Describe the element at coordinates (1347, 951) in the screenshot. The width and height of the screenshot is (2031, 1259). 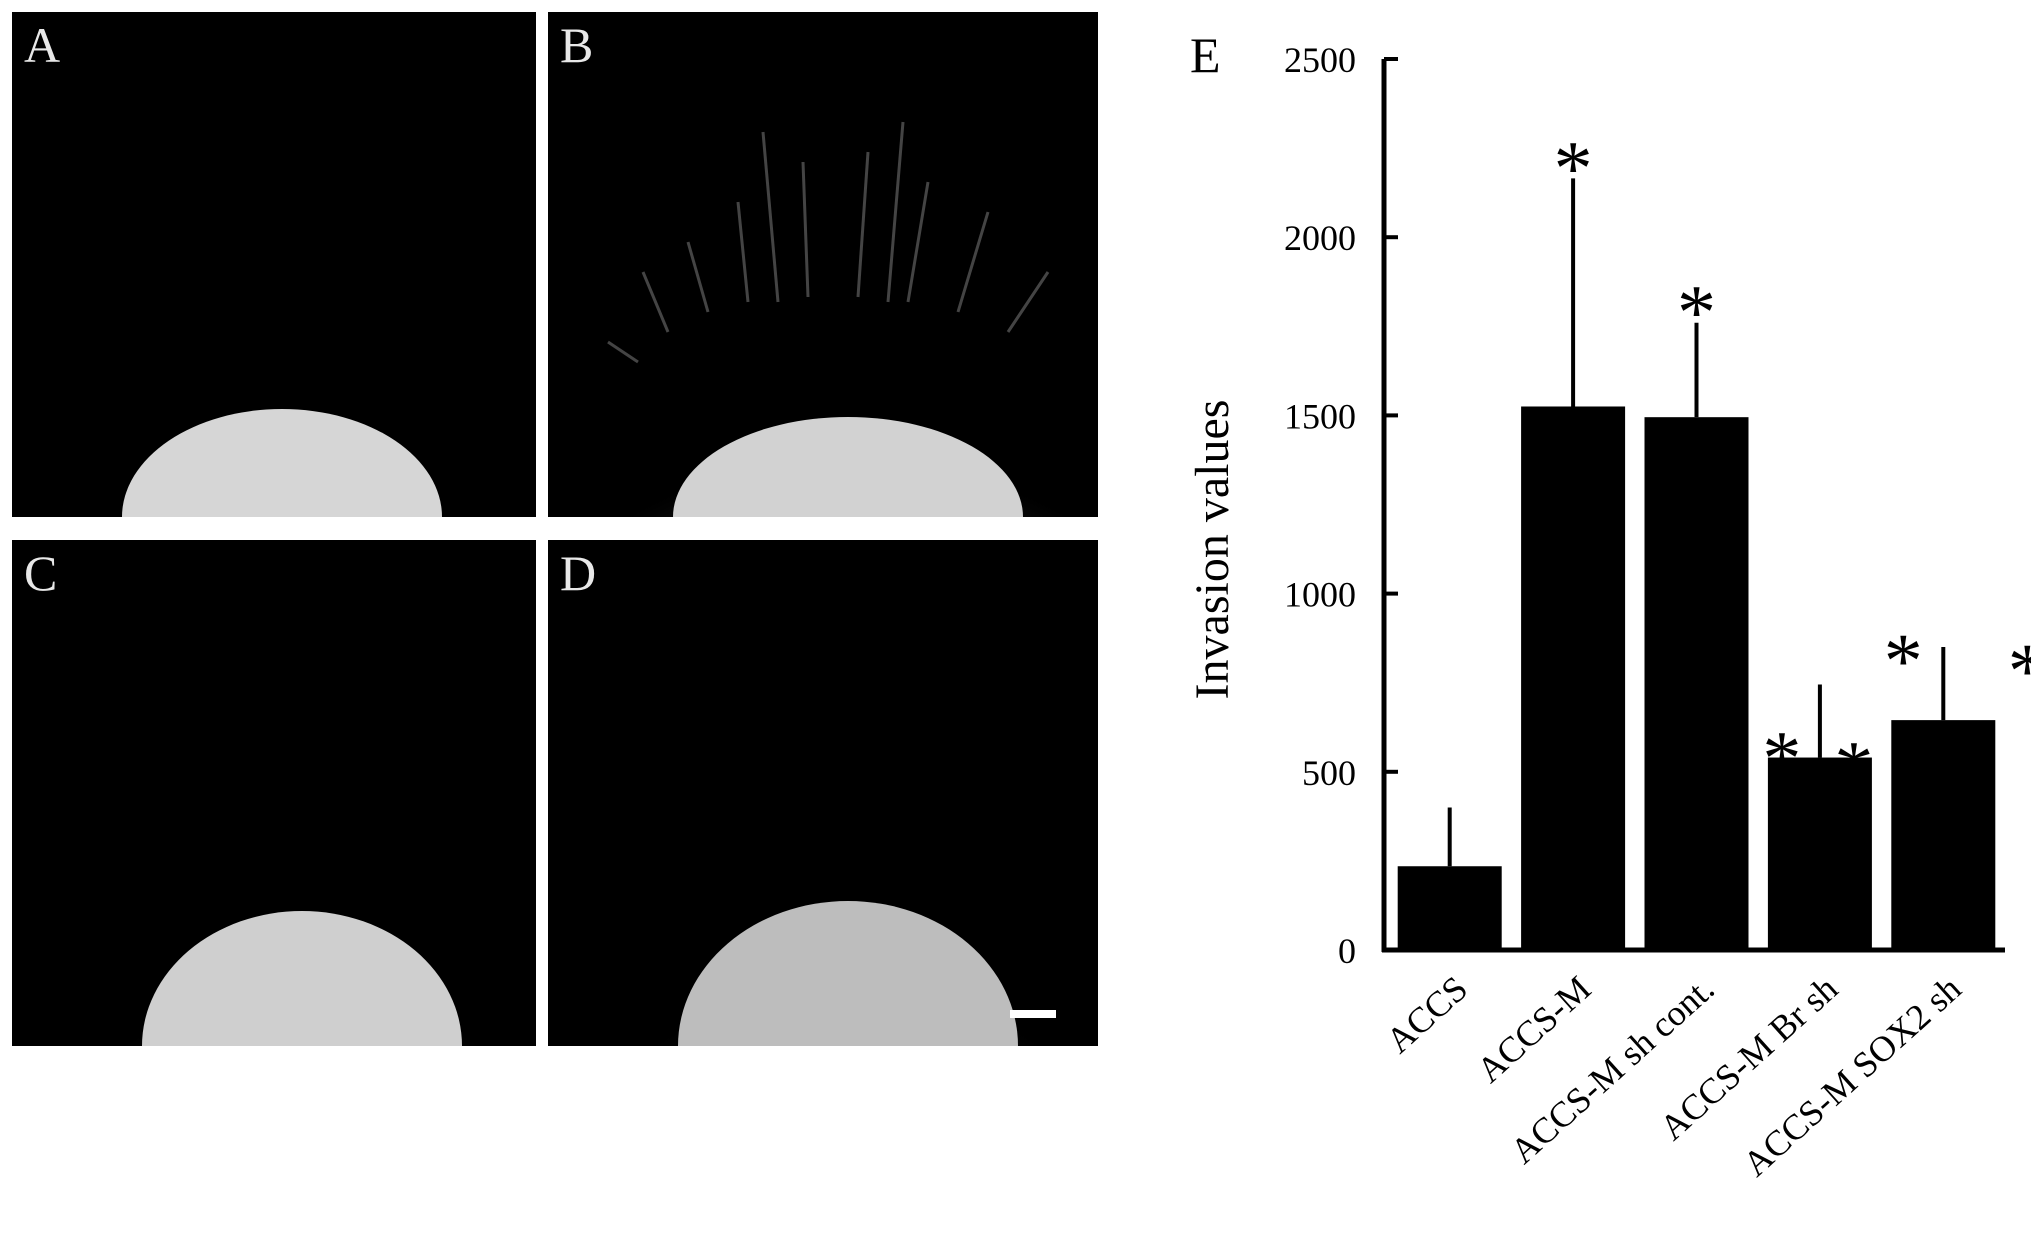
I see `y-tick-label-0: 0` at that location.